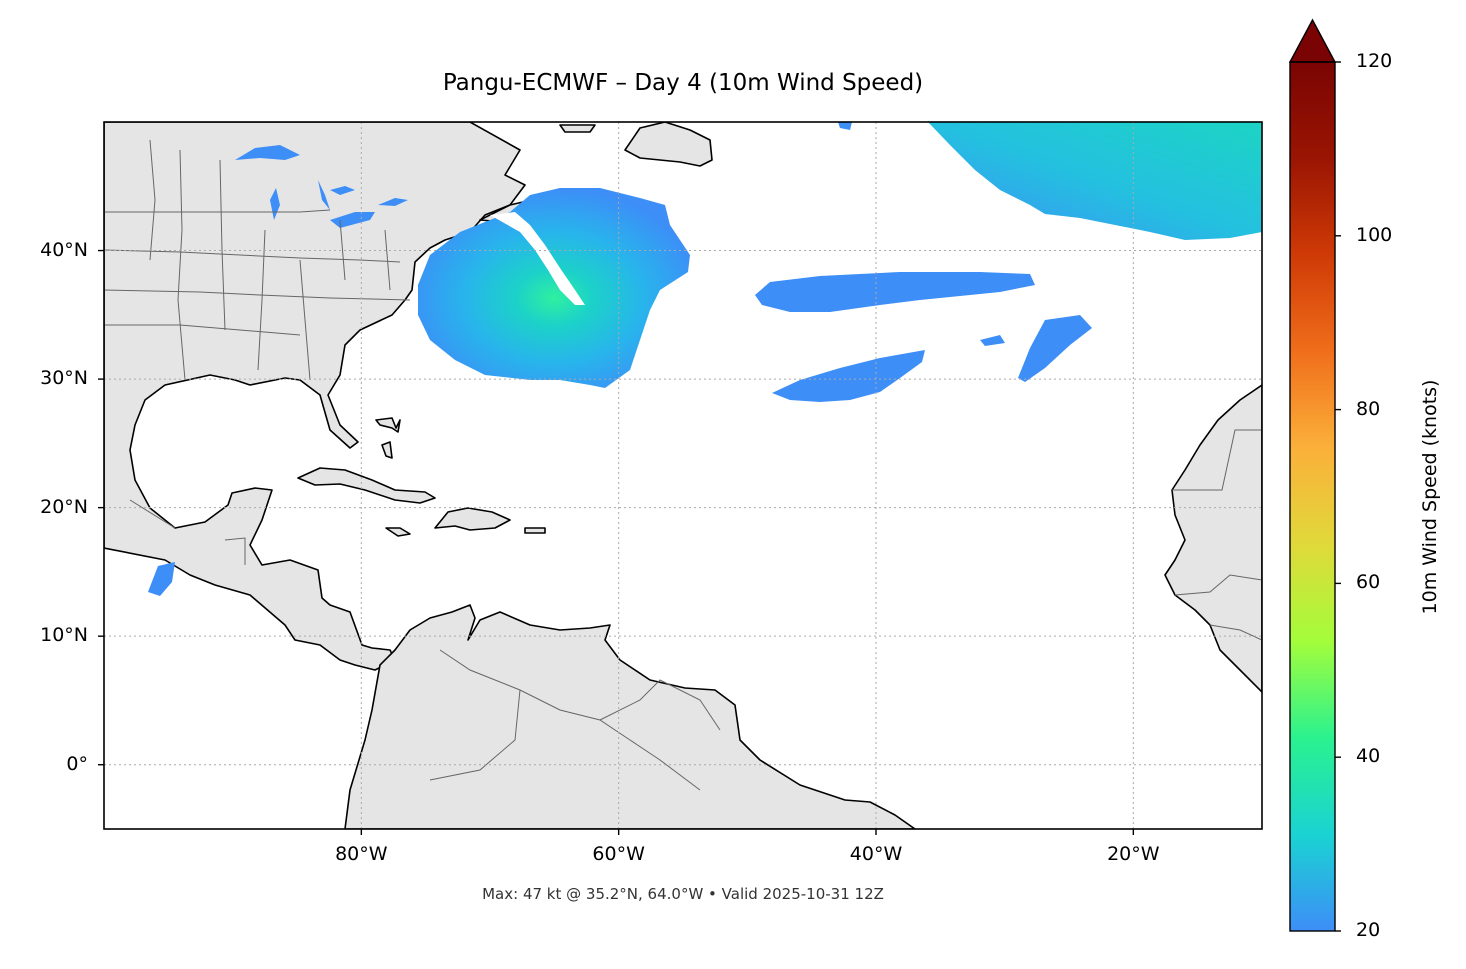 This screenshot has height=969, width=1466. I want to click on lat-tick-label: 40°N, so click(64, 249).